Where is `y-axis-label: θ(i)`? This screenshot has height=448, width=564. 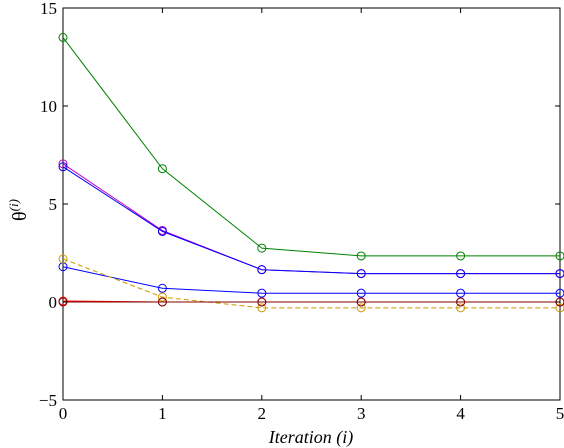
y-axis-label: θ(i) is located at coordinates (18, 210).